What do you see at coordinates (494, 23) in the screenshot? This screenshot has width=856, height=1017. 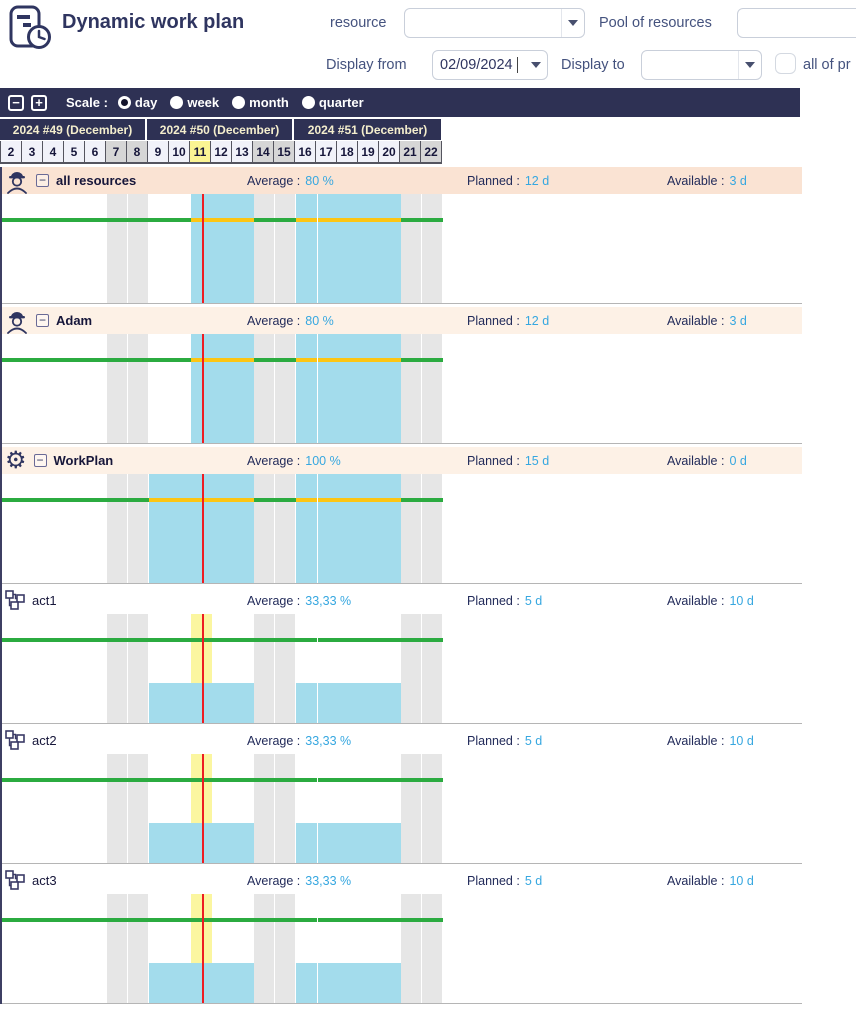 I see `resource-select` at bounding box center [494, 23].